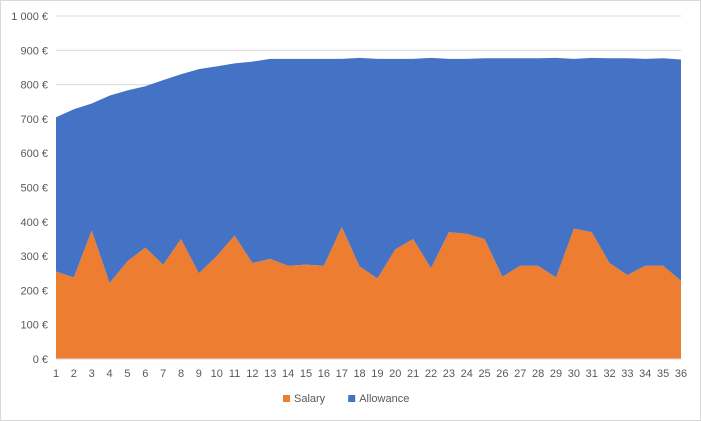 The width and height of the screenshot is (701, 422). What do you see at coordinates (359, 374) in the screenshot?
I see `x-tick-label: 18` at bounding box center [359, 374].